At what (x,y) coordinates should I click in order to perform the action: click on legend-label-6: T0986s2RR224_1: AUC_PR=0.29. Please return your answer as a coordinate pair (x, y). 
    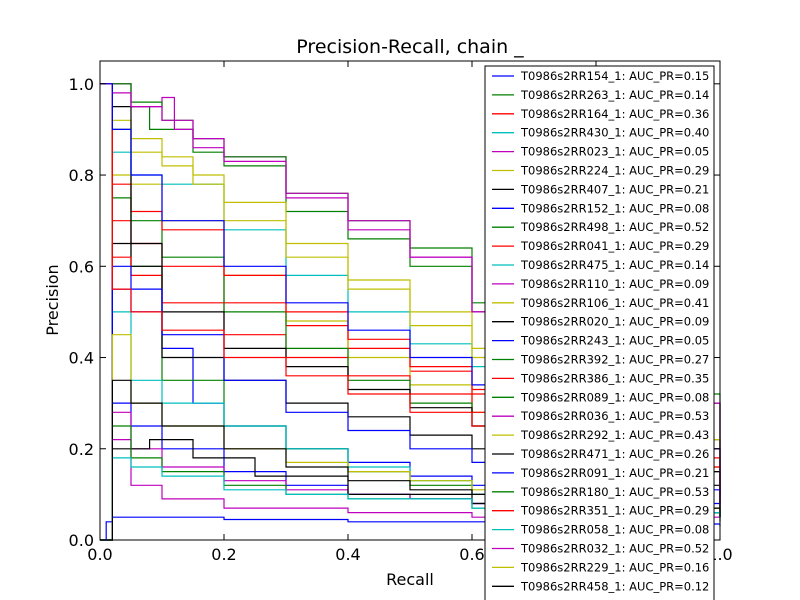
    Looking at the image, I should click on (614, 171).